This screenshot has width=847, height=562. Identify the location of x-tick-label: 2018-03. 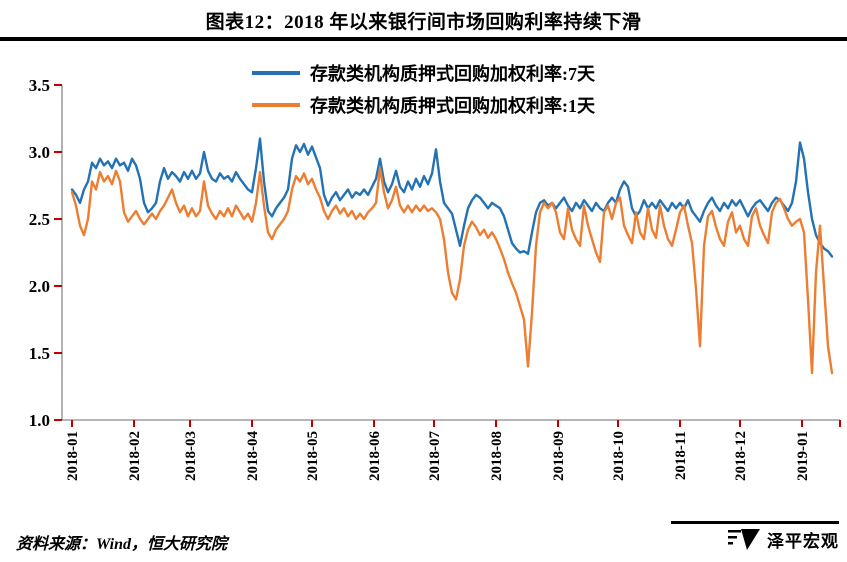
(191, 456).